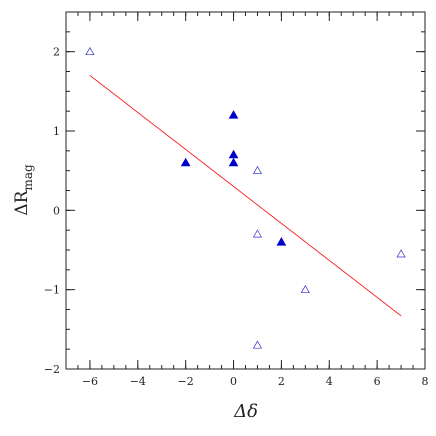  Describe the element at coordinates (138, 381) in the screenshot. I see `x-tick-label: −4` at that location.